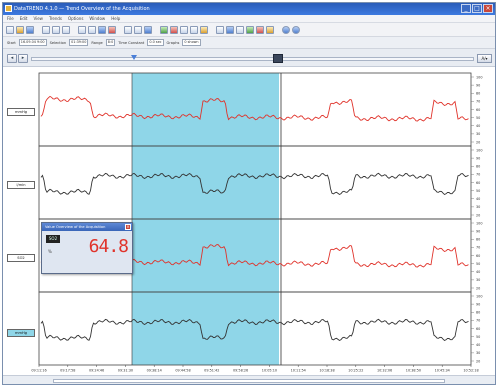 Image resolution: width=498 pixels, height=387 pixels. I want to click on axis-tick-label: 100, so click(479, 296).